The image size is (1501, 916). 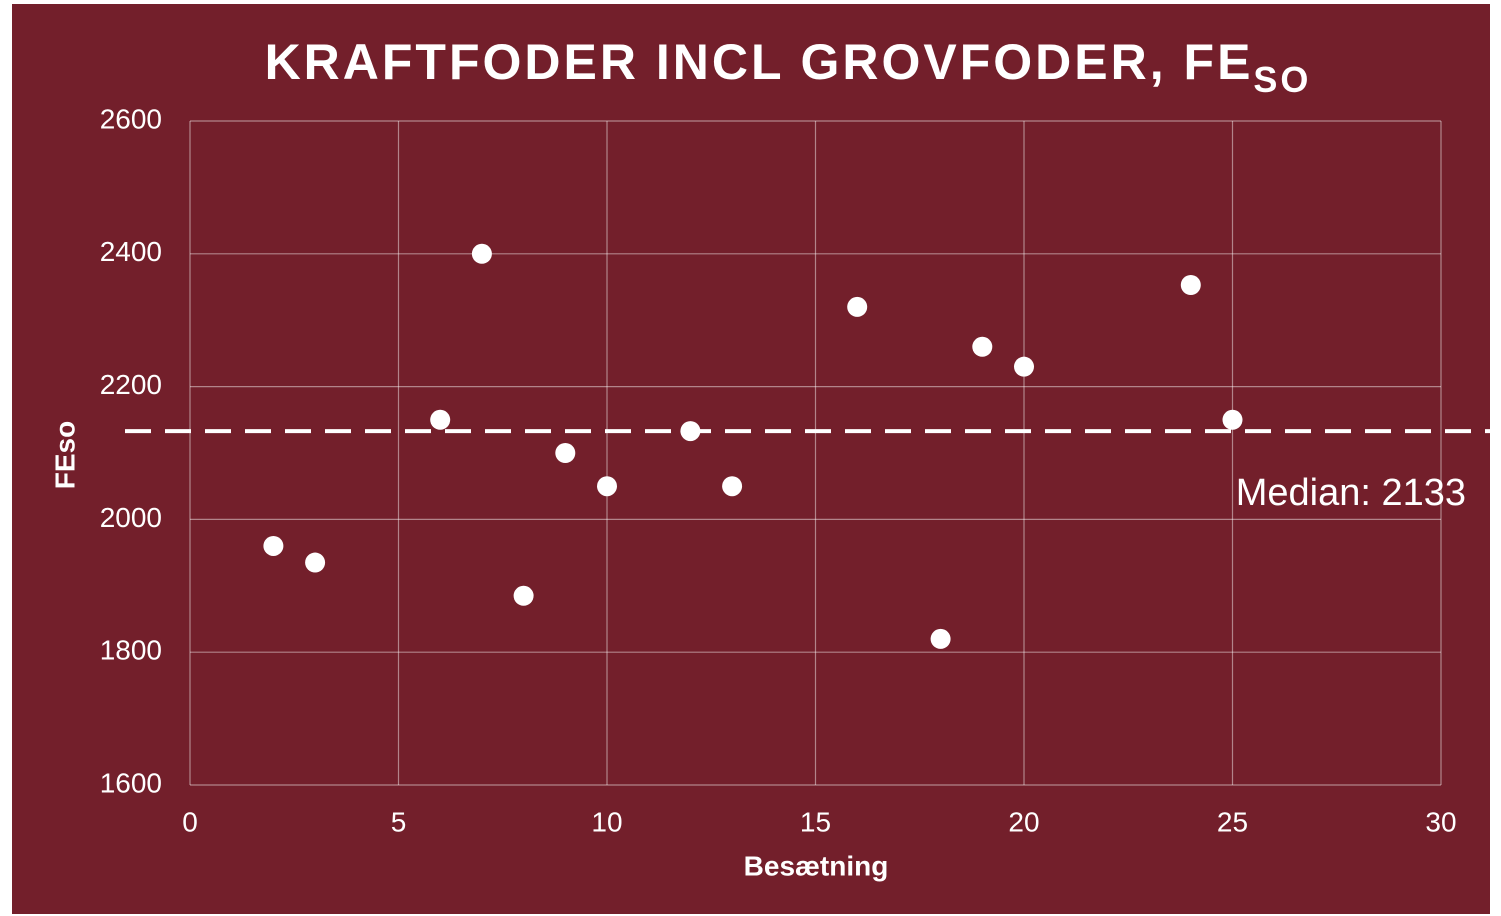 What do you see at coordinates (815, 821) in the screenshot?
I see `x-tick-label: 15` at bounding box center [815, 821].